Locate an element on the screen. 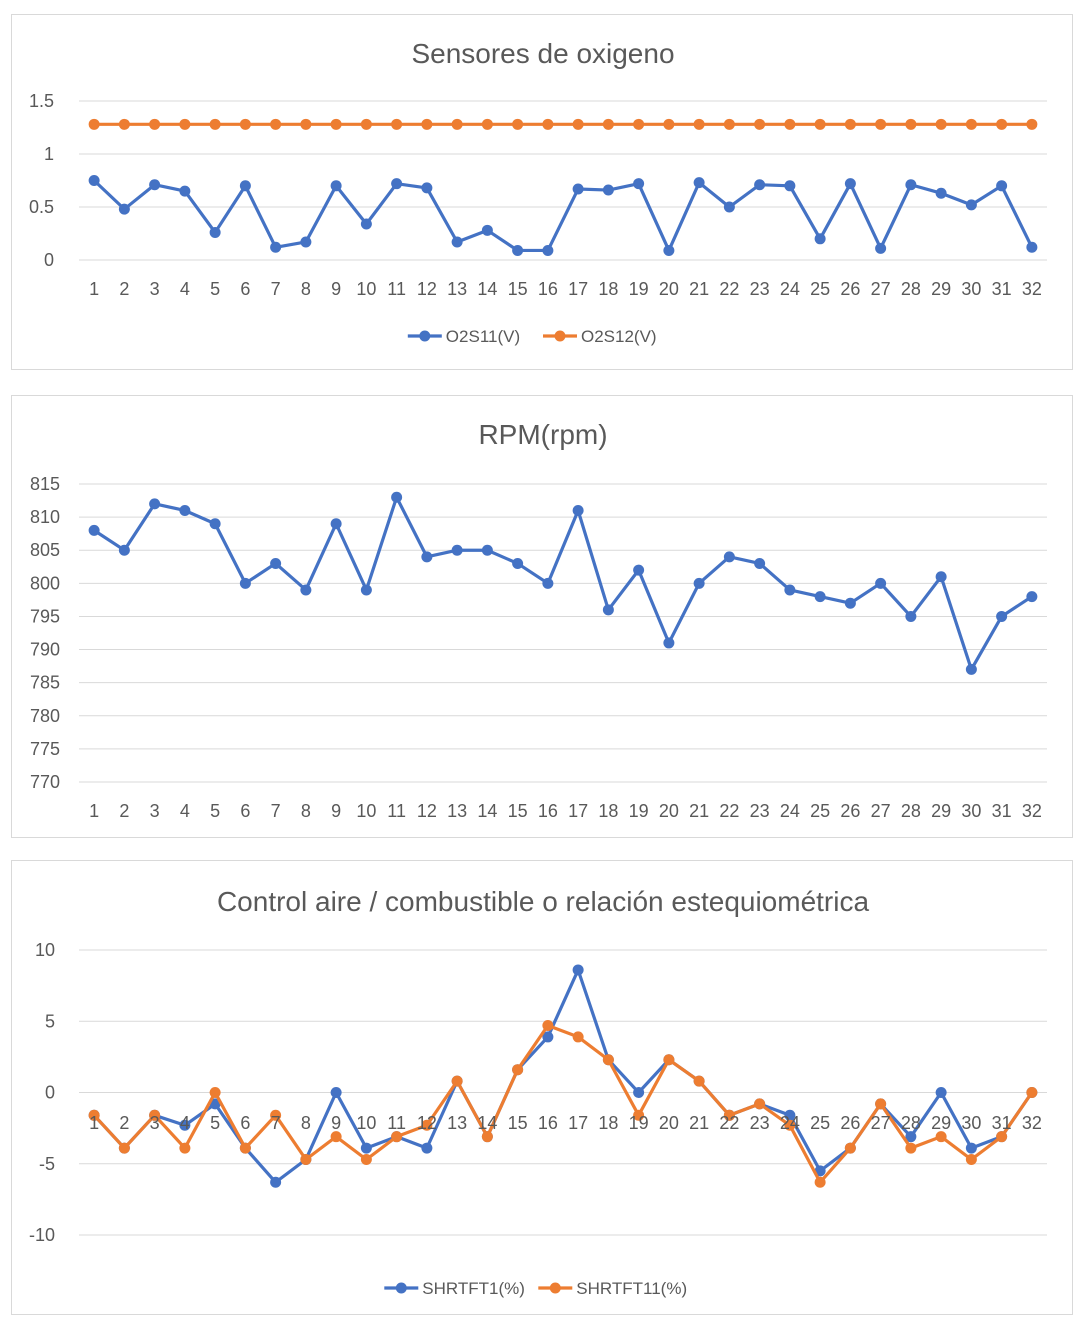 This screenshot has width=1082, height=1325. chart2-y-tick-label: 800 is located at coordinates (45, 583).